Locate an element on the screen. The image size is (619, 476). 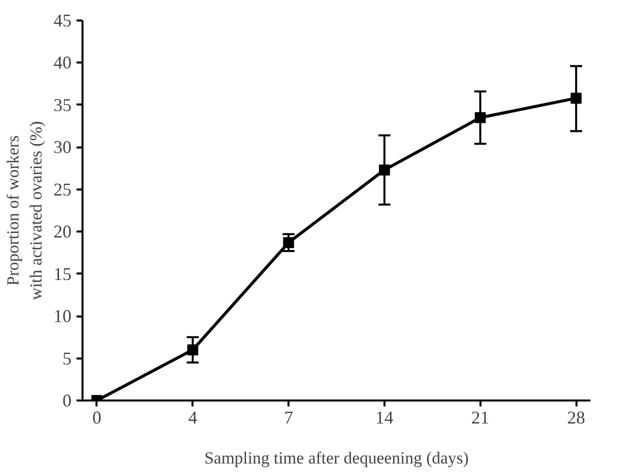
y-tick-label: 25 is located at coordinates (63, 189).